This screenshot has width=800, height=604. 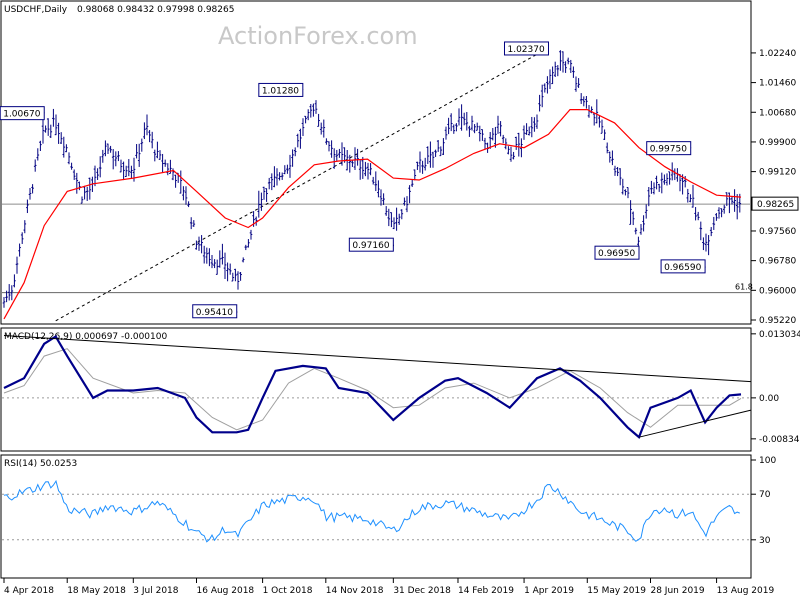 What do you see at coordinates (777, 84) in the screenshot?
I see `price-y-tick-label: 1.01460` at bounding box center [777, 84].